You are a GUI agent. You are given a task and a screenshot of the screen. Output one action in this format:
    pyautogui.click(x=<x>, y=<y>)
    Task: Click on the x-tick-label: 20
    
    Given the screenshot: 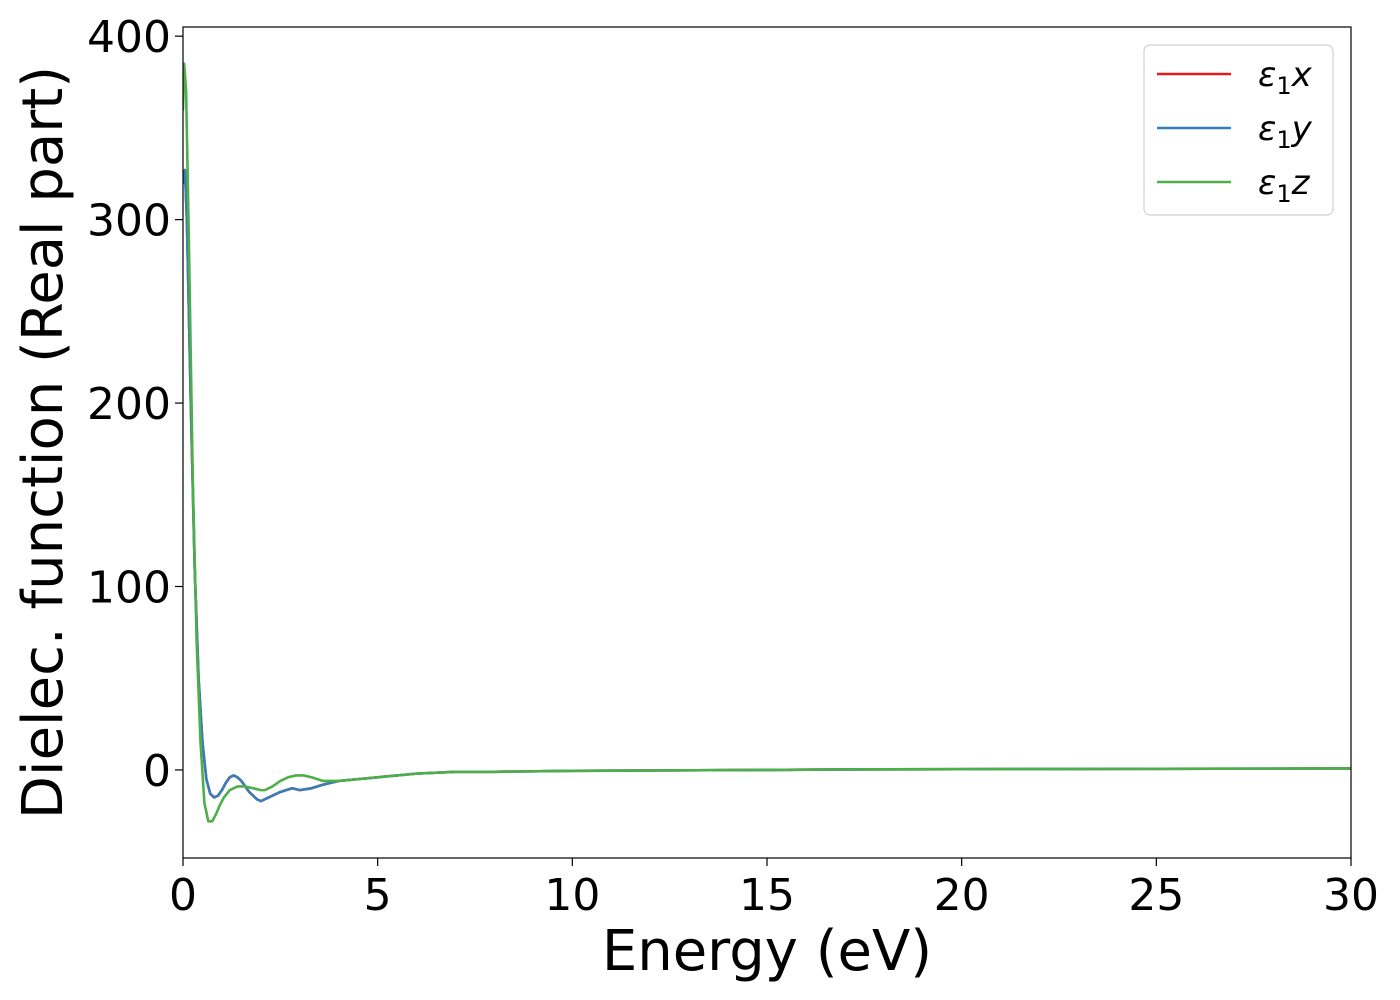 What is the action you would take?
    pyautogui.click(x=962, y=895)
    